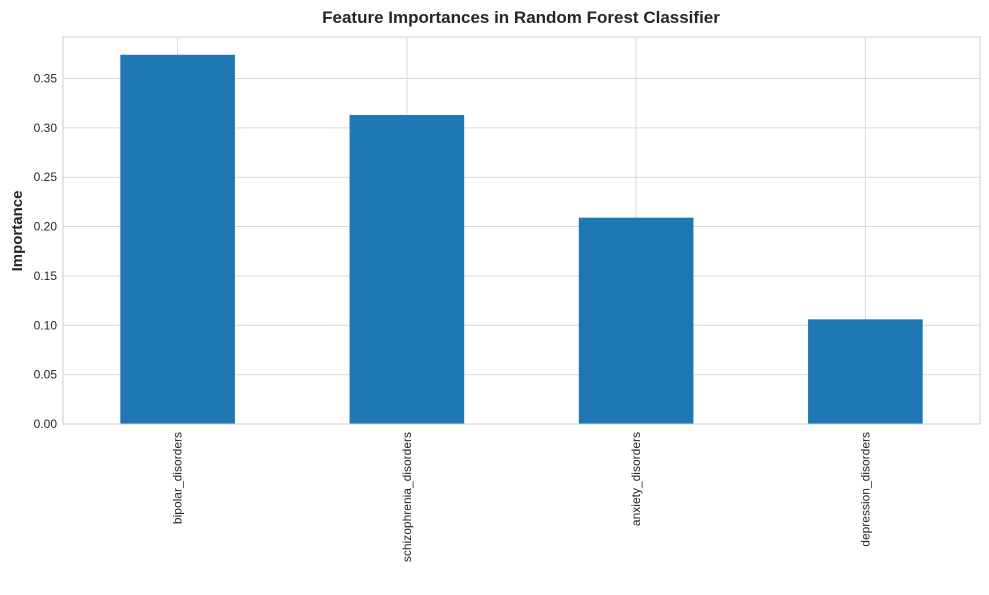  Describe the element at coordinates (636, 320) in the screenshot. I see `bar-anxiety-disorders` at that location.